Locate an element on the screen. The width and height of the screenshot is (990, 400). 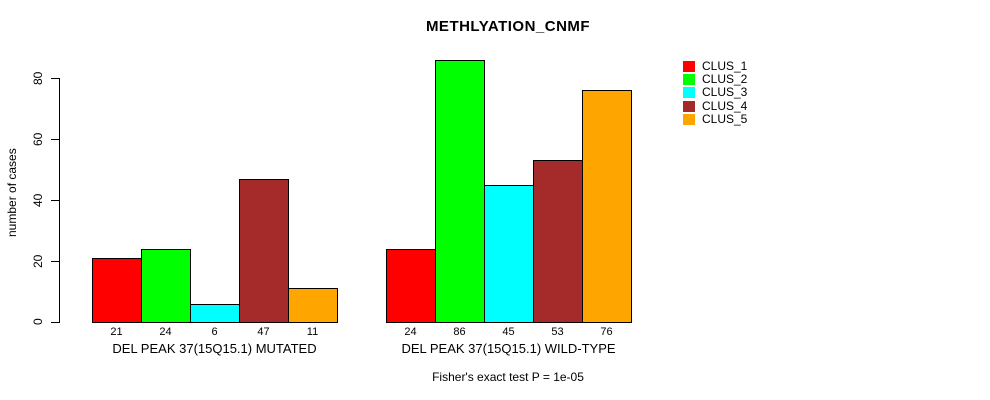
group-label: DEL PEAK 37(15Q15.1) MUTATED is located at coordinates (214, 348).